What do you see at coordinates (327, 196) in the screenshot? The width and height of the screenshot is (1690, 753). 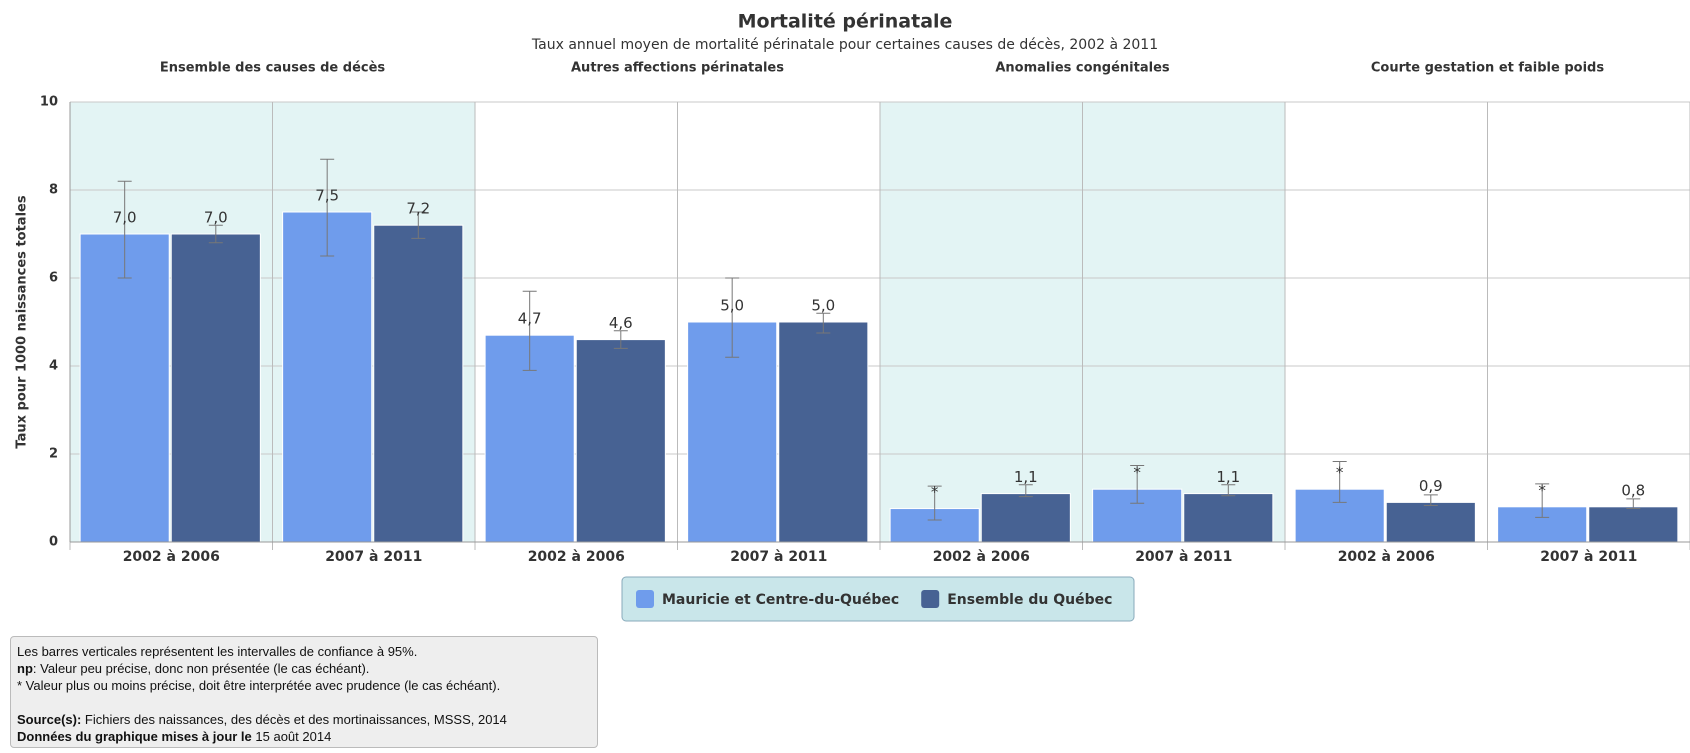 I see `data-label: 7,5` at bounding box center [327, 196].